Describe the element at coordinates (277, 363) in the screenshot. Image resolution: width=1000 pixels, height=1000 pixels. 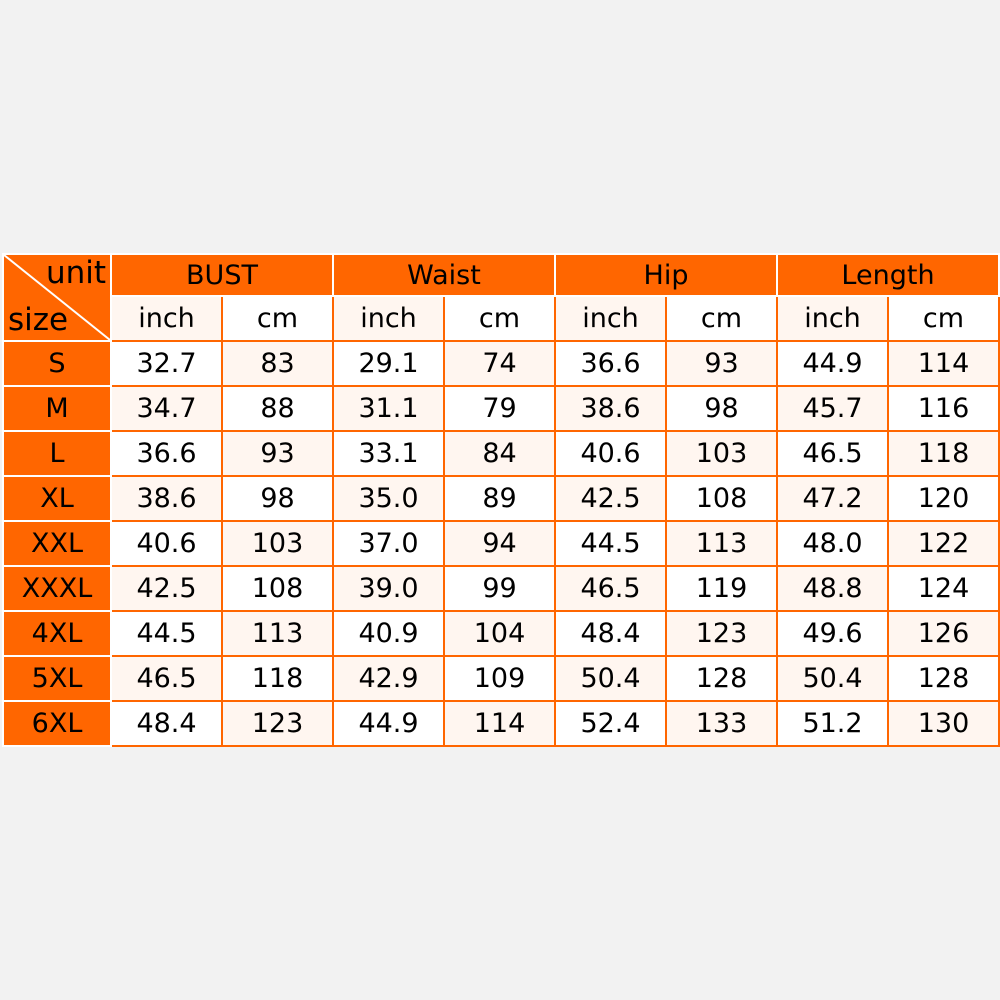
I see `table-cell: 83` at that location.